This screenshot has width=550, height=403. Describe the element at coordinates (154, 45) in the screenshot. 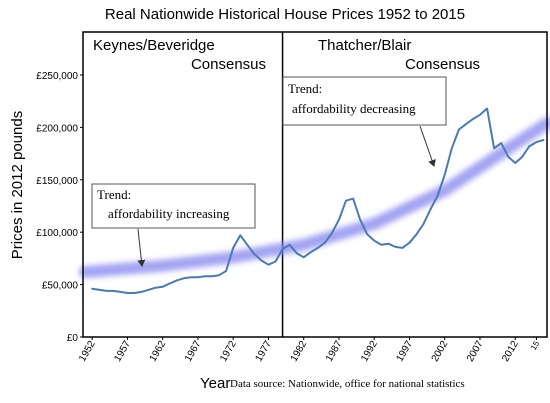

I see `era-label: Keynes/Beveridge` at that location.